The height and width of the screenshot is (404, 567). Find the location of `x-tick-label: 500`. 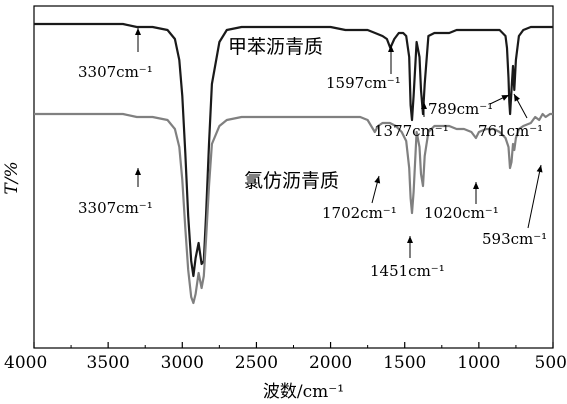

x-tick-label: 500 is located at coordinates (551, 363).